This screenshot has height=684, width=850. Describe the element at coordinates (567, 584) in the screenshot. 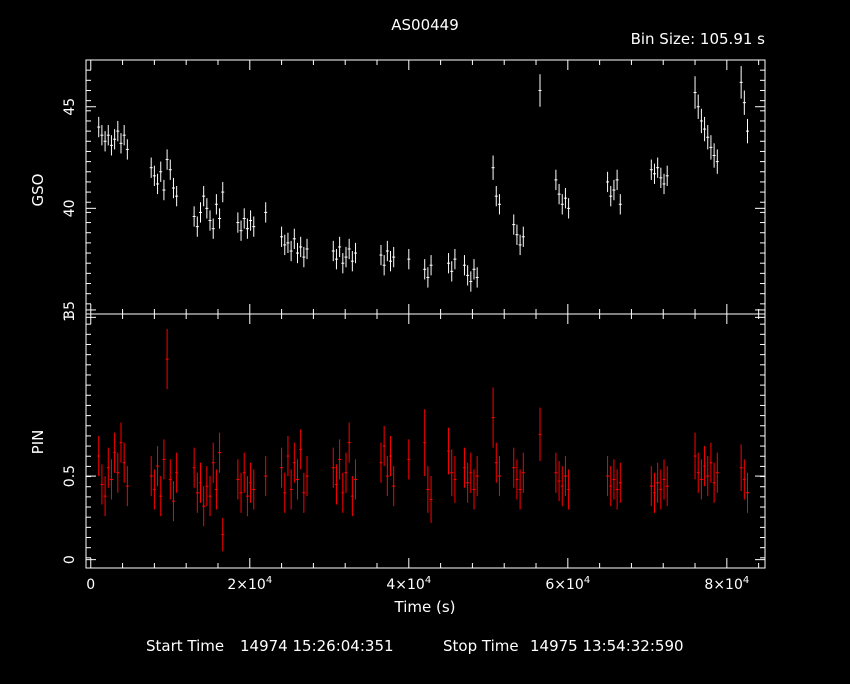

I see `time-tick-label: 6×104` at that location.